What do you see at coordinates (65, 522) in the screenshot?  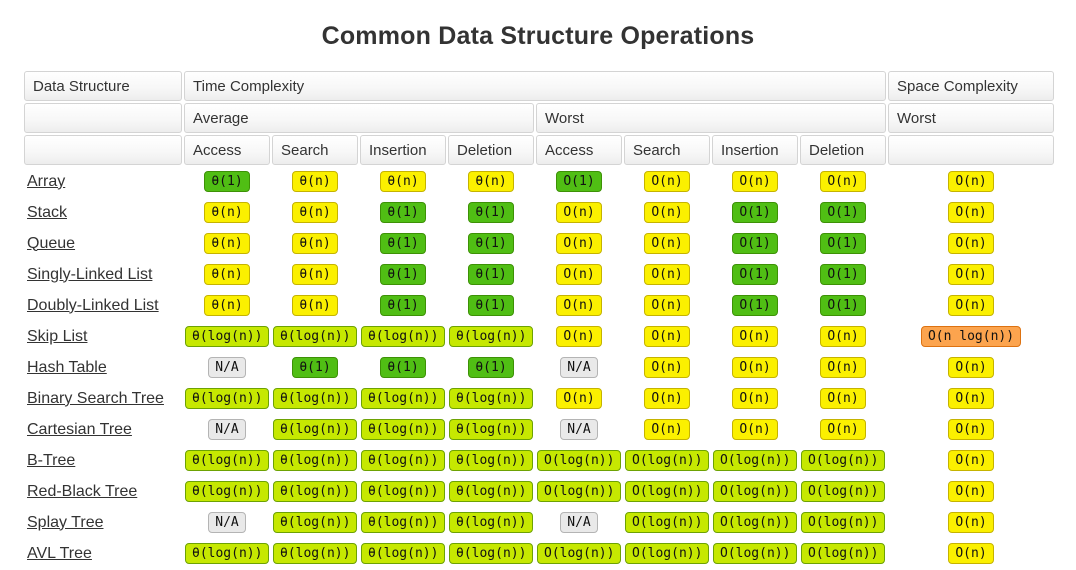 I see `data-structure-link: Splay Tree` at bounding box center [65, 522].